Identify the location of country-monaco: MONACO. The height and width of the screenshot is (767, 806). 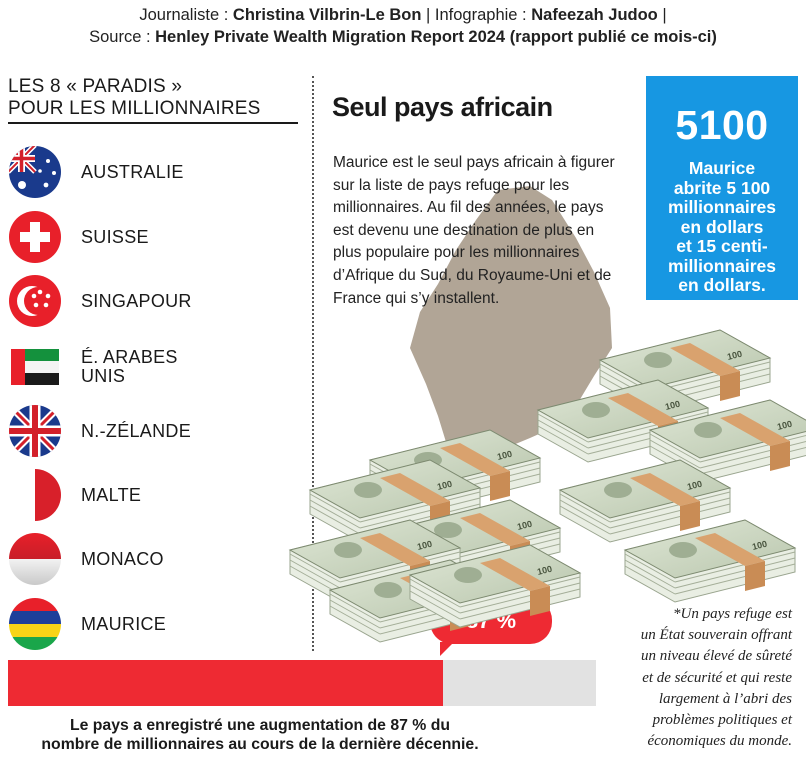
(158, 559).